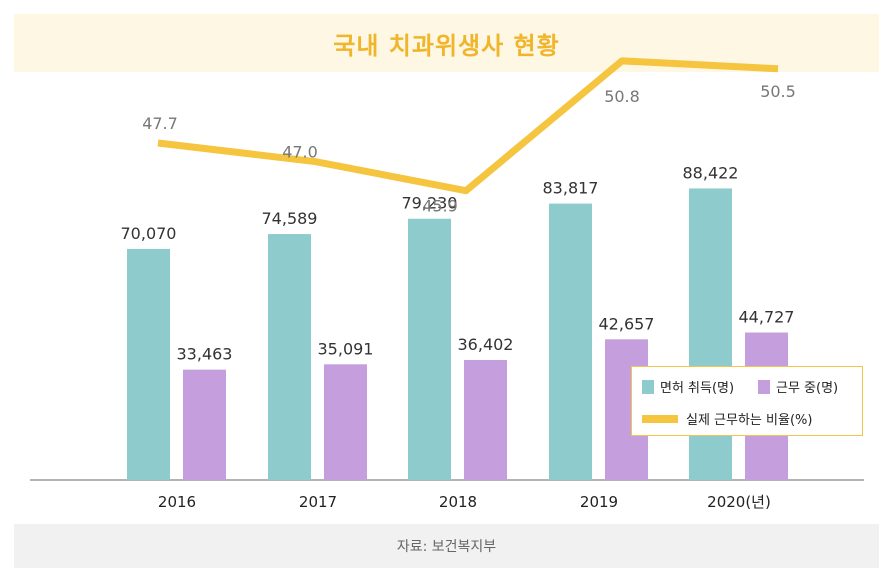 This screenshot has height=571, width=893. Describe the element at coordinates (807, 388) in the screenshot. I see `legend-label-employed: 근무 중(명)` at that location.